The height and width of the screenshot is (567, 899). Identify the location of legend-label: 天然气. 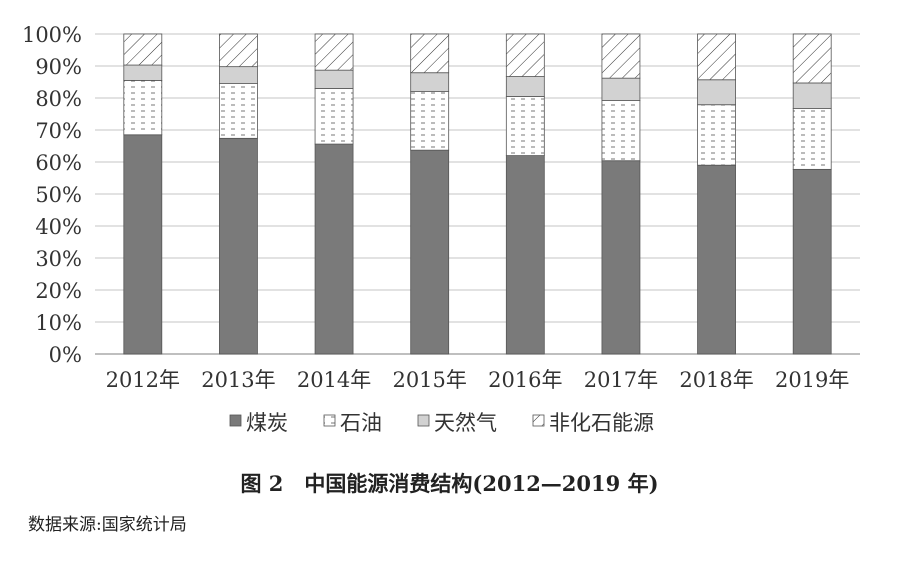
(465, 423).